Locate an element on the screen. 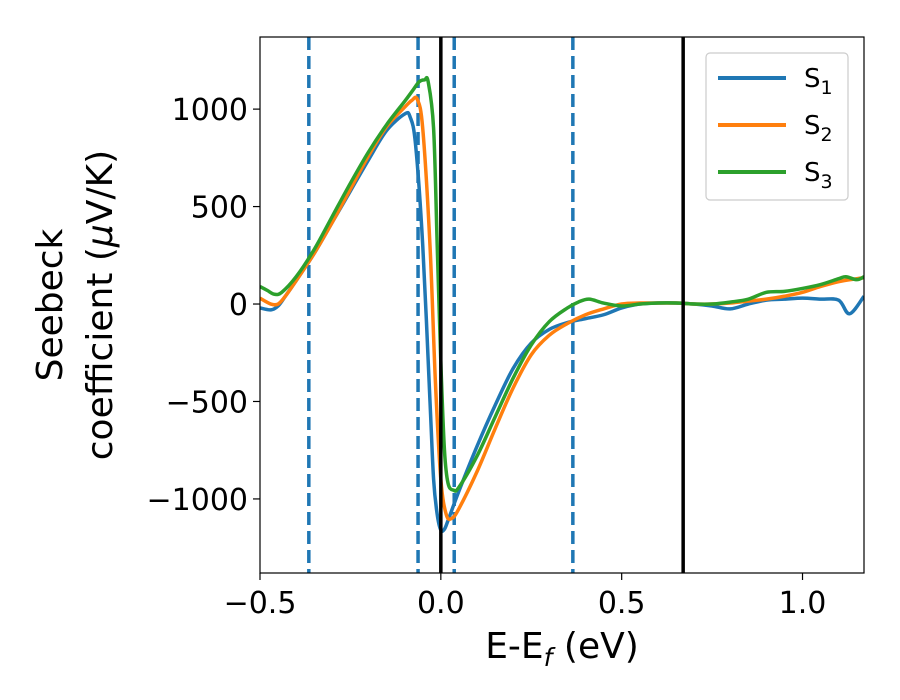 This screenshot has width=900, height=700. x-axis-label: E-Ef (eV) is located at coordinates (562, 649).